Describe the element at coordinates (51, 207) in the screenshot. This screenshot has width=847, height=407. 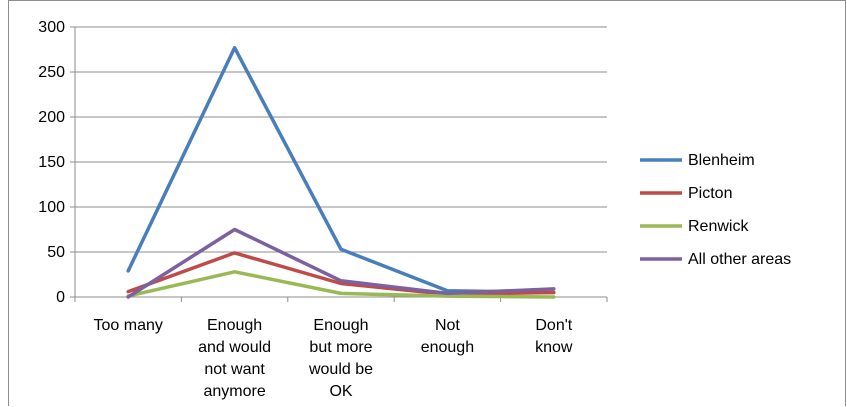
I see `y-tick-label: 100` at that location.